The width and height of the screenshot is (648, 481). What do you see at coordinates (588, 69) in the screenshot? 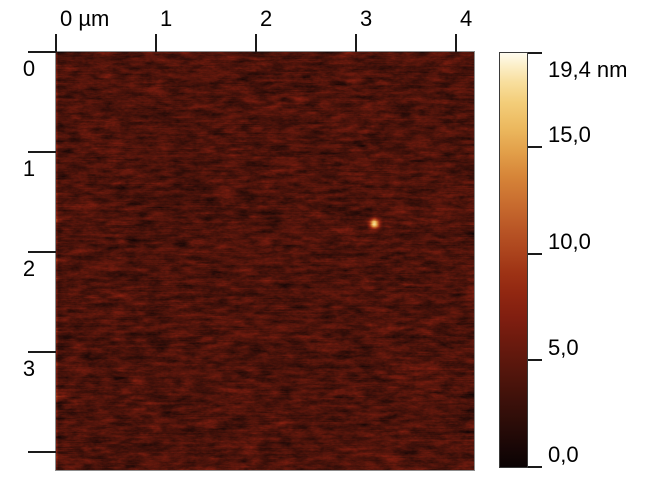
I see `colorbar-tick-label: 19,4 nm` at bounding box center [588, 69].